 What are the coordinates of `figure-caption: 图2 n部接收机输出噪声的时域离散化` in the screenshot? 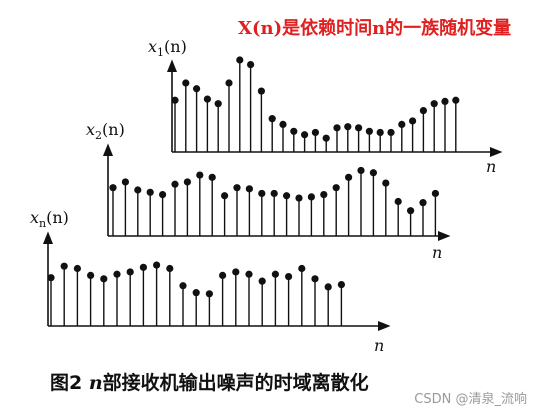 It's located at (209, 381).